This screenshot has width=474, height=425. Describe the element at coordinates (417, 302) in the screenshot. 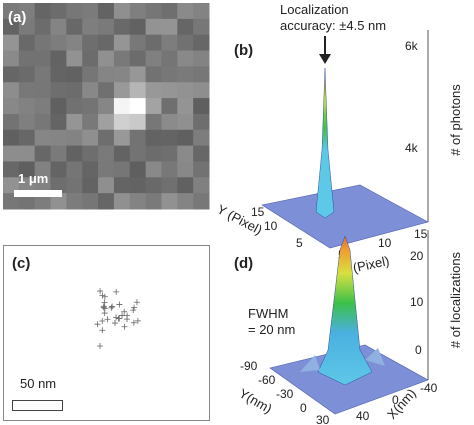

I see `z-tick-label: 10` at that location.